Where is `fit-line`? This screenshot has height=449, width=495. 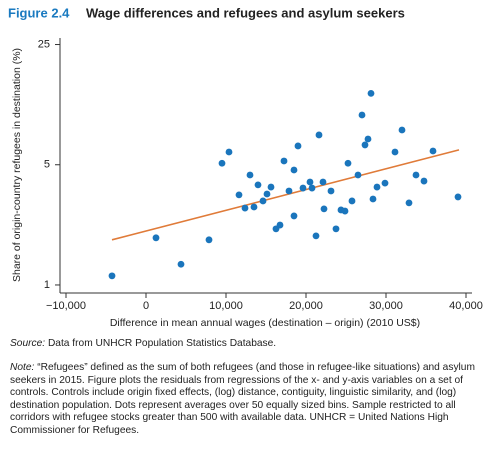 fit-line is located at coordinates (285, 195).